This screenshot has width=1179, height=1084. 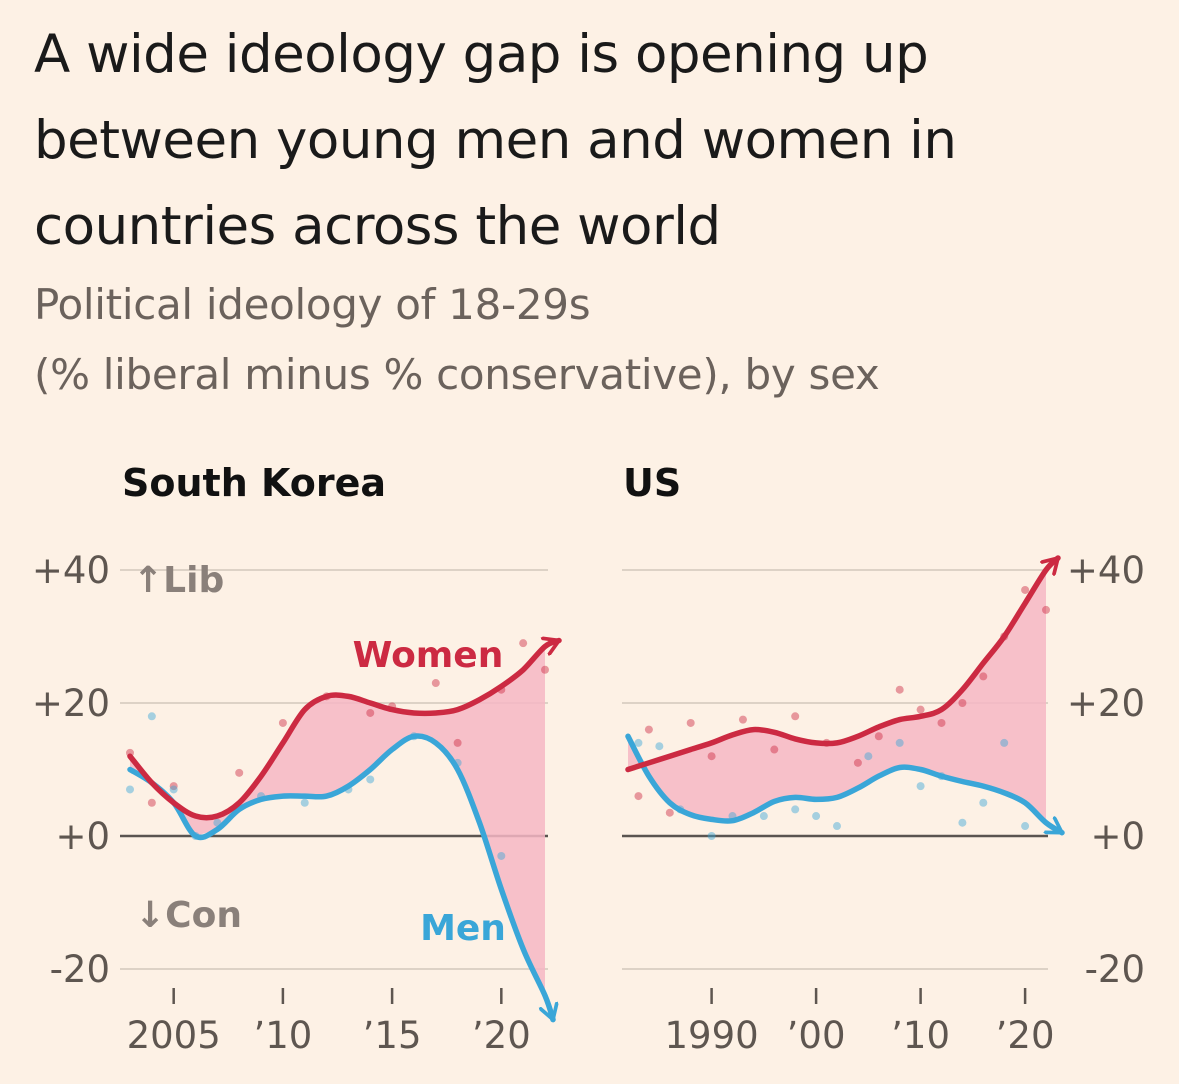 I want to click on panel-title: US, so click(x=652, y=483).